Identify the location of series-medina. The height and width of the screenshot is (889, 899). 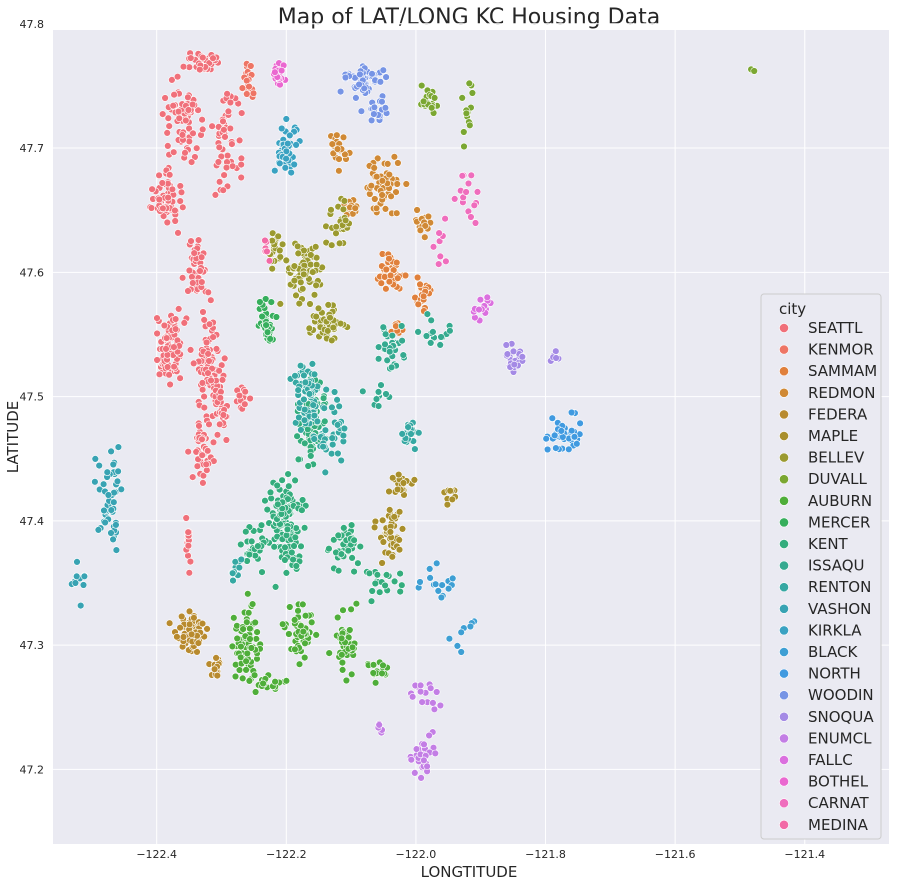
(267, 250).